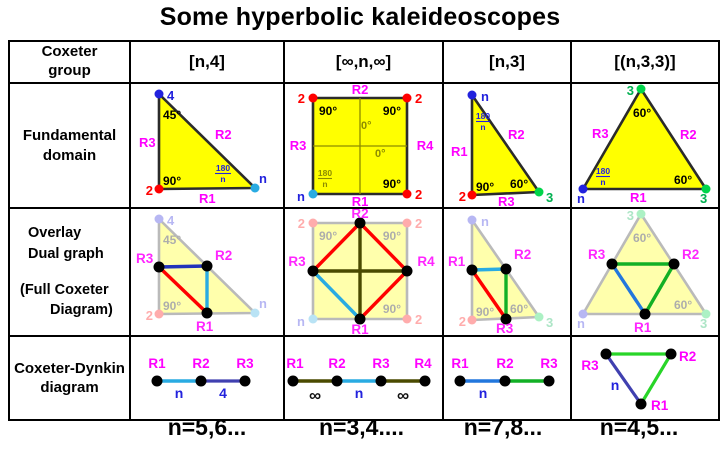 This screenshot has width=720, height=450. Describe the element at coordinates (645, 62) in the screenshot. I see `col-header-n33: [(n,3,3)]` at that location.